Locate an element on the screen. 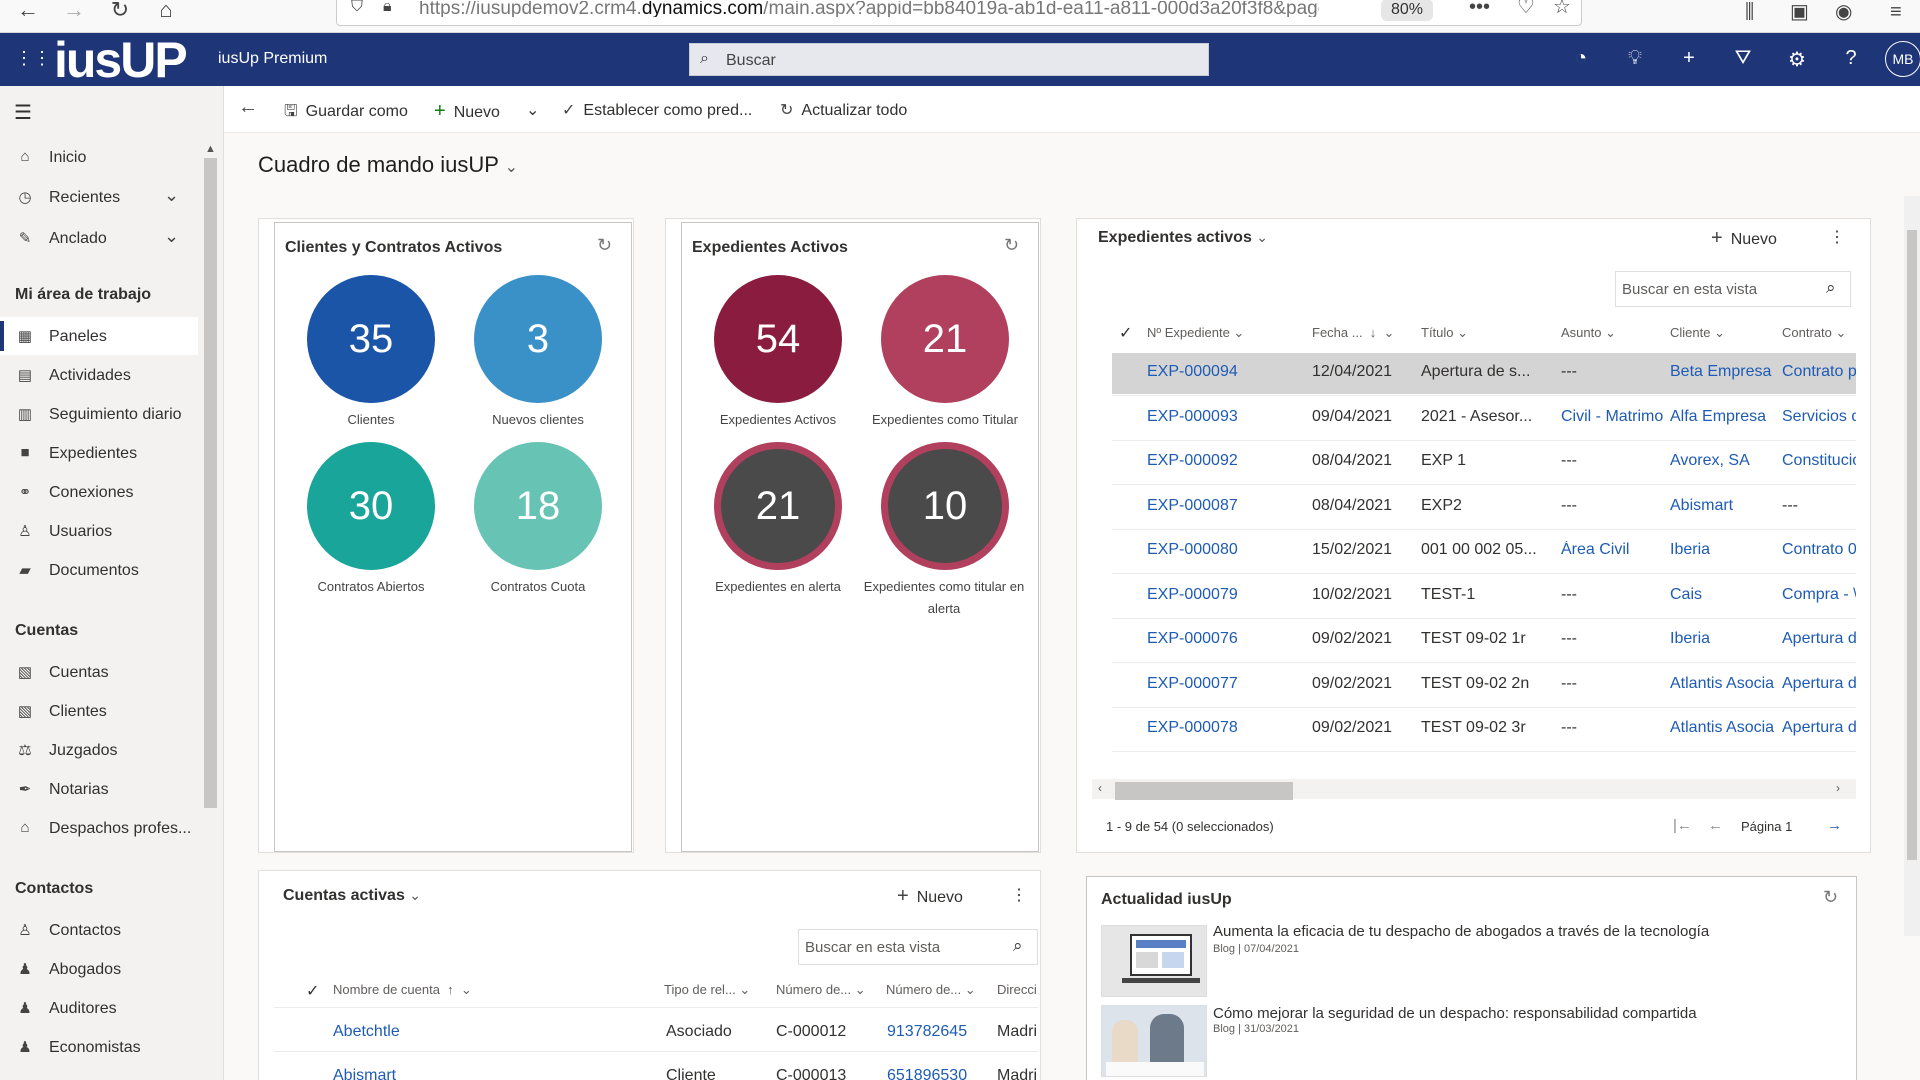  lightbulb-icon: 💡︎ is located at coordinates (1635, 58).